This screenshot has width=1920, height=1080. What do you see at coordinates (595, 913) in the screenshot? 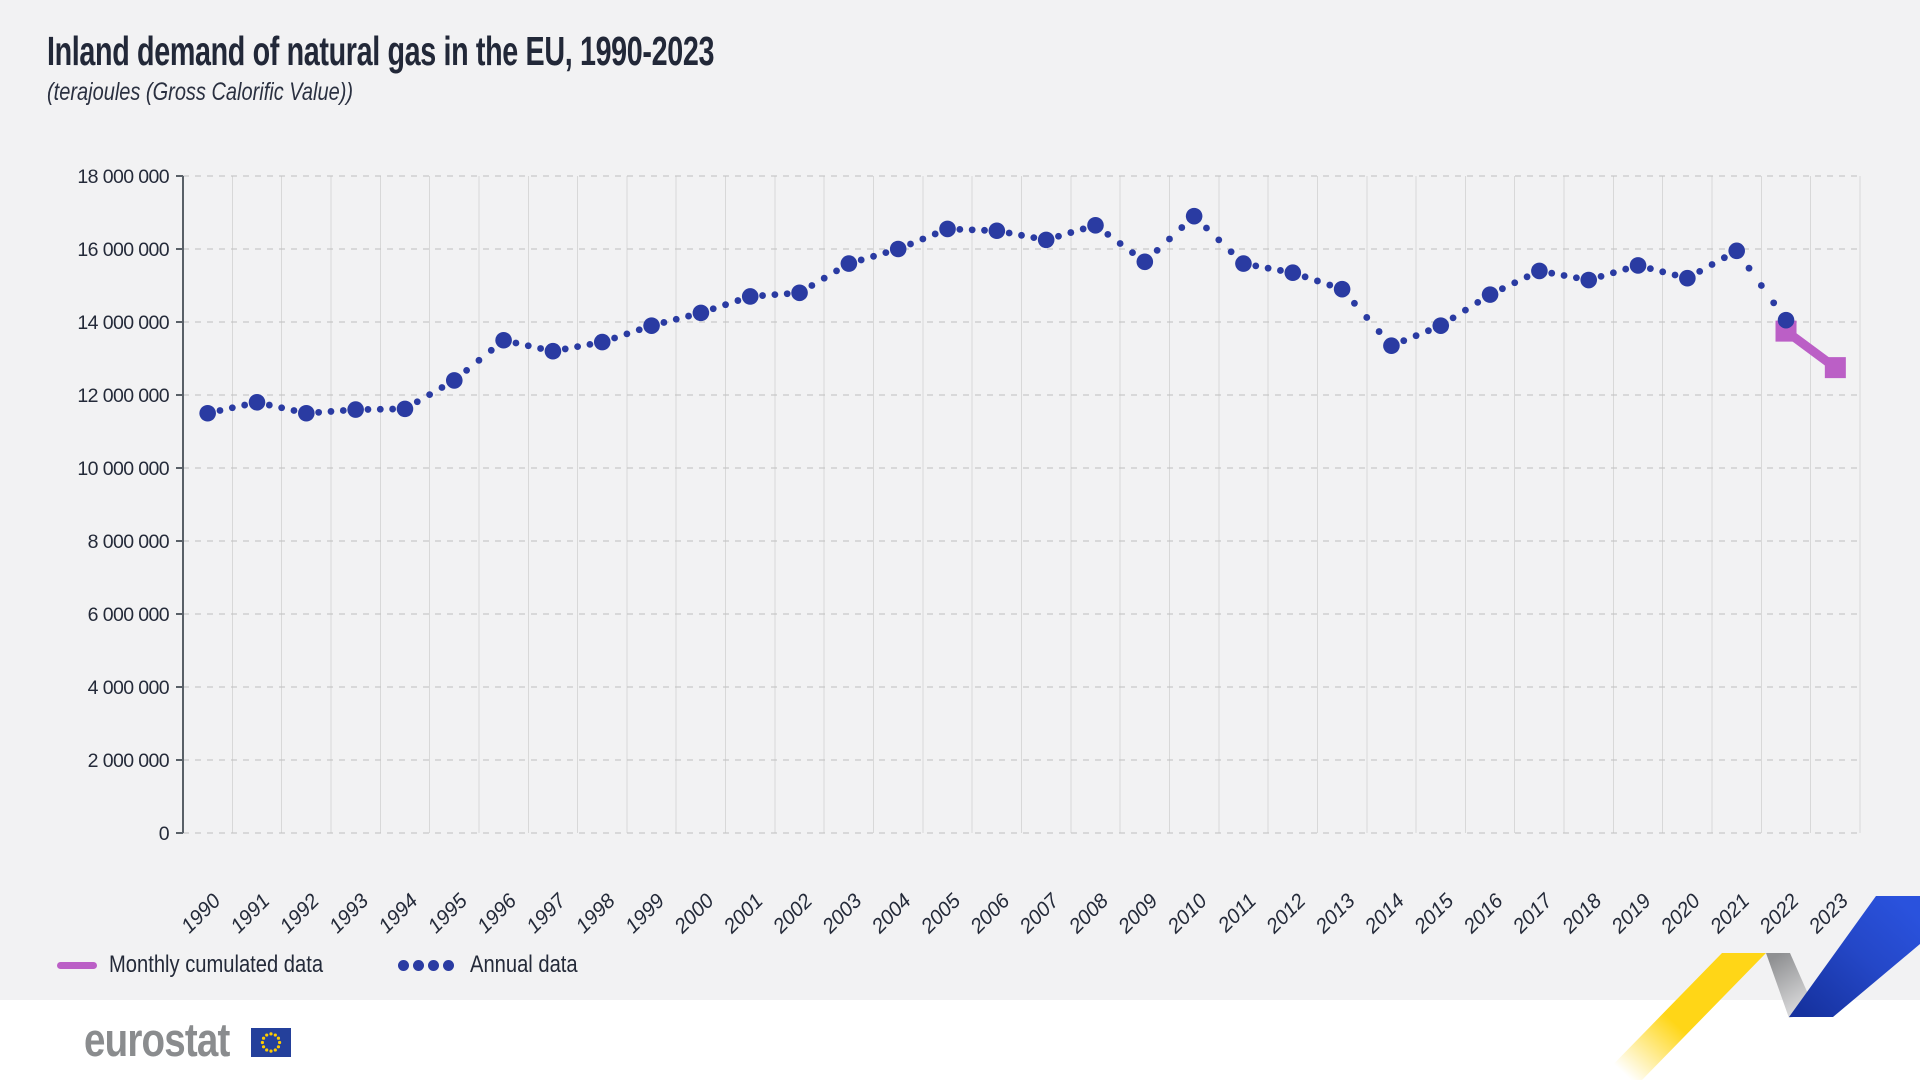
I see `x-axis-label: 1998` at bounding box center [595, 913].